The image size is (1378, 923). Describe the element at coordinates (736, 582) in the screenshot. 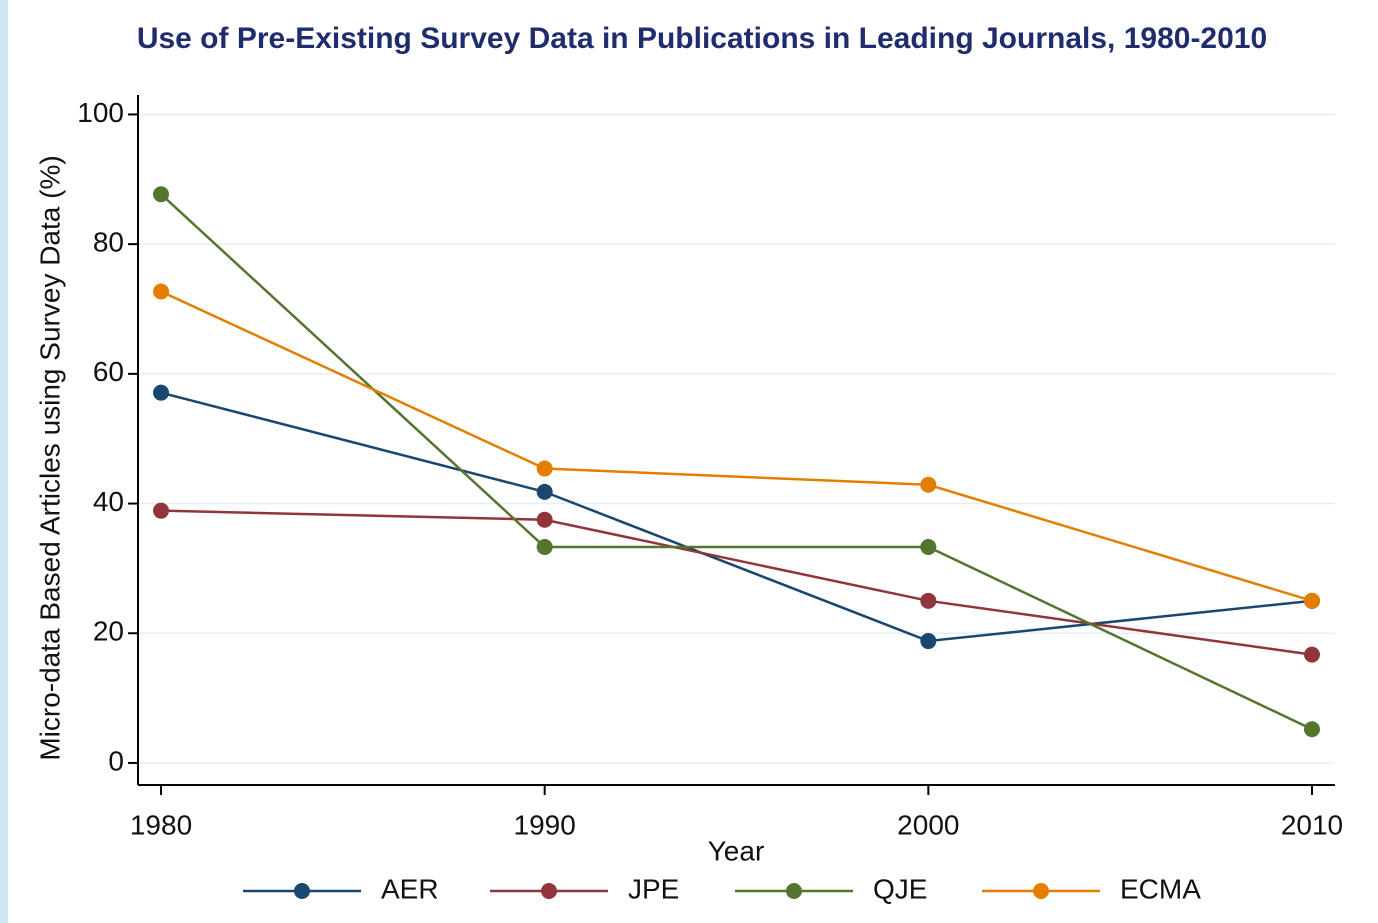

I see `series-line` at that location.